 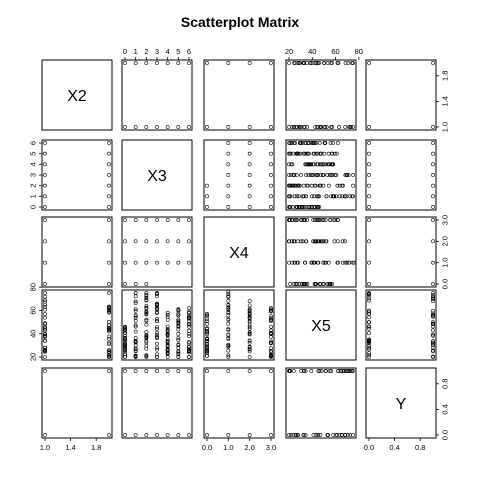 I want to click on variable-label: X5, so click(x=321, y=326).